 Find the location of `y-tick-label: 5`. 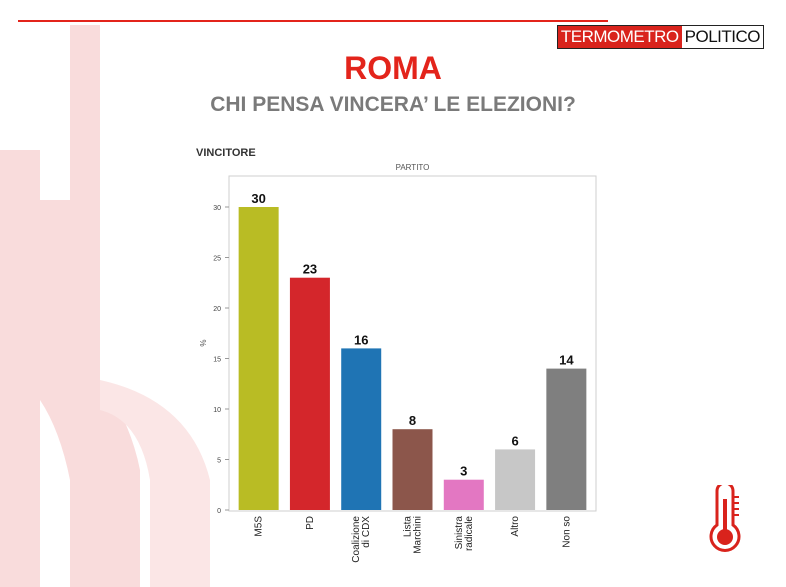

y-tick-label: 5 is located at coordinates (219, 461).